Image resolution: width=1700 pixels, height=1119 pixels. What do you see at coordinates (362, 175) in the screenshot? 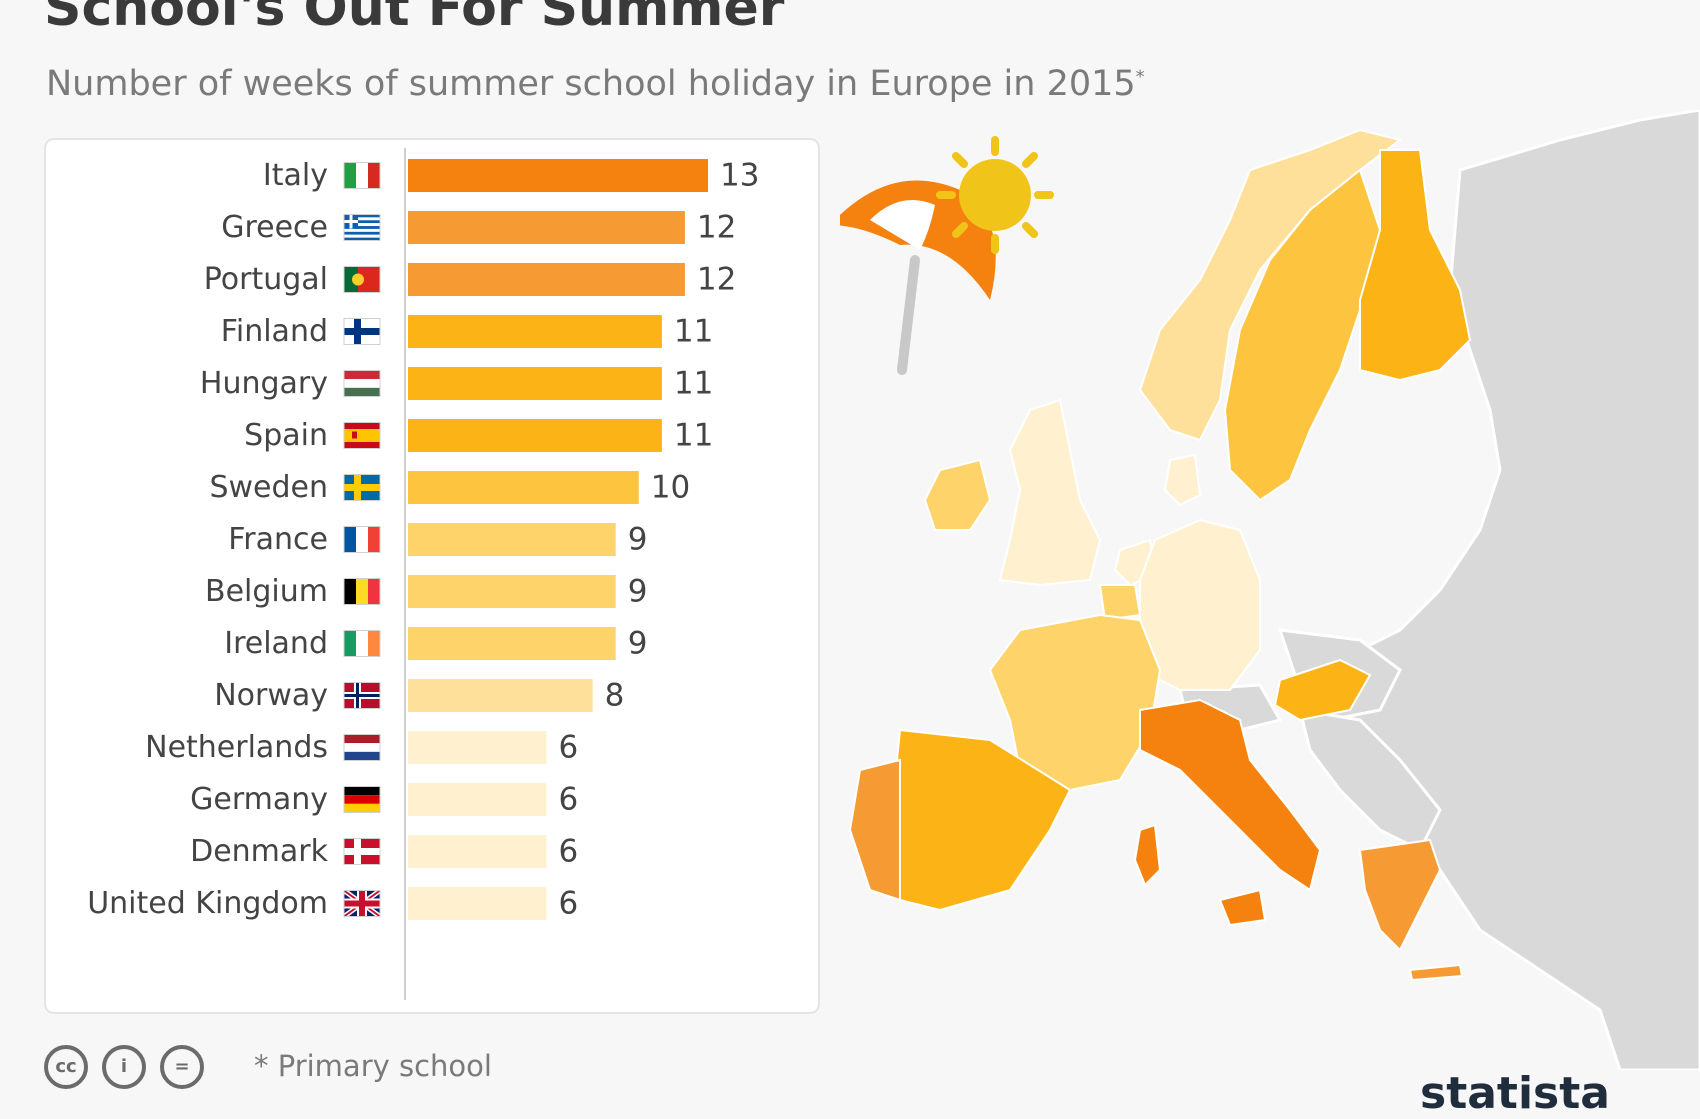
I see `italy-flag-icon` at bounding box center [362, 175].